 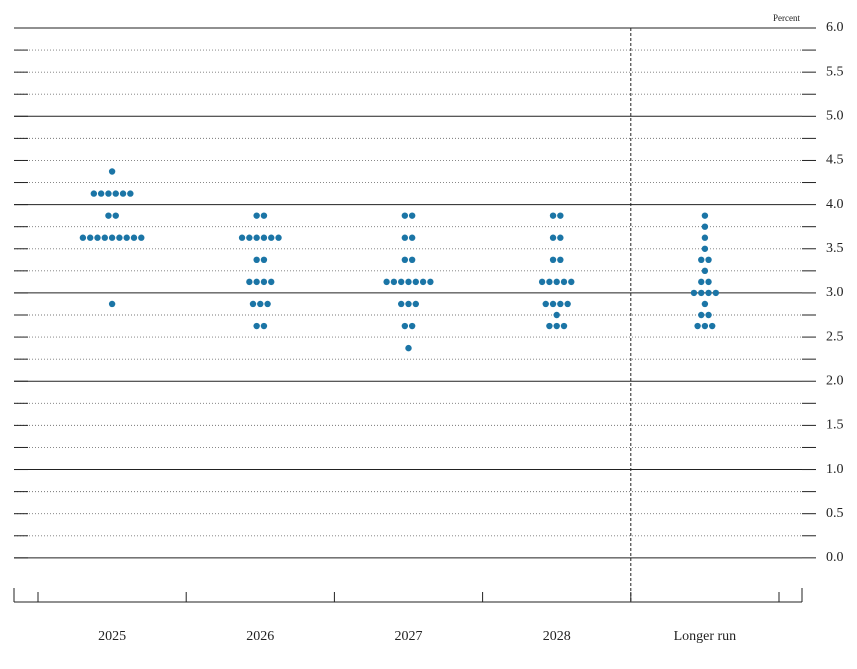 What do you see at coordinates (835, 116) in the screenshot?
I see `y-tick-label: 5.0` at bounding box center [835, 116].